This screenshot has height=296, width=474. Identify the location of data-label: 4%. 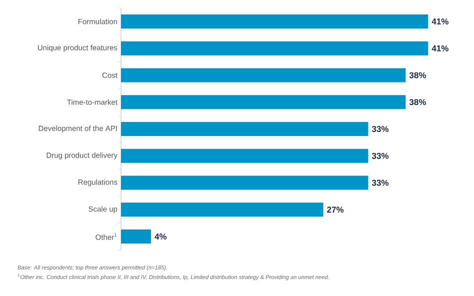
(160, 237).